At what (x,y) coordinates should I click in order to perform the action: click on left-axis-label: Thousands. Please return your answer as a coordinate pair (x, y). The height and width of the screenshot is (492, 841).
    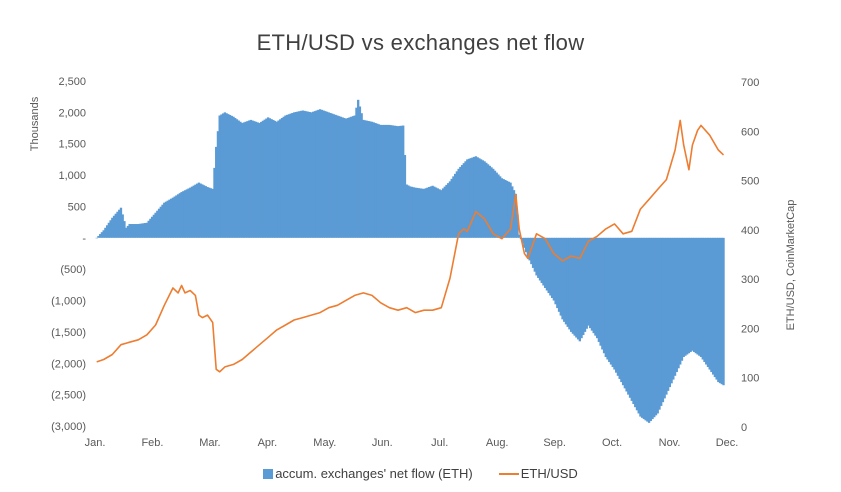
    Looking at the image, I should click on (35, 123).